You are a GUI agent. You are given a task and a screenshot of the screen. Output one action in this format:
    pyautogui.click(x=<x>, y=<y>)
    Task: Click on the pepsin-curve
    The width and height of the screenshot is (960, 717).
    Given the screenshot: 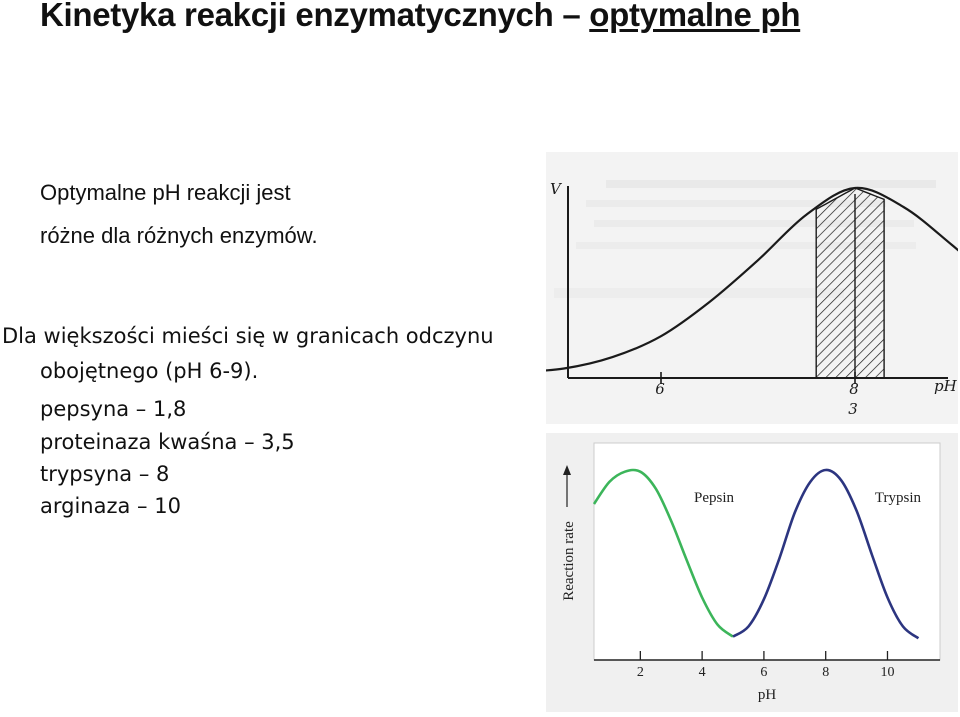 What is the action you would take?
    pyautogui.click(x=663, y=553)
    